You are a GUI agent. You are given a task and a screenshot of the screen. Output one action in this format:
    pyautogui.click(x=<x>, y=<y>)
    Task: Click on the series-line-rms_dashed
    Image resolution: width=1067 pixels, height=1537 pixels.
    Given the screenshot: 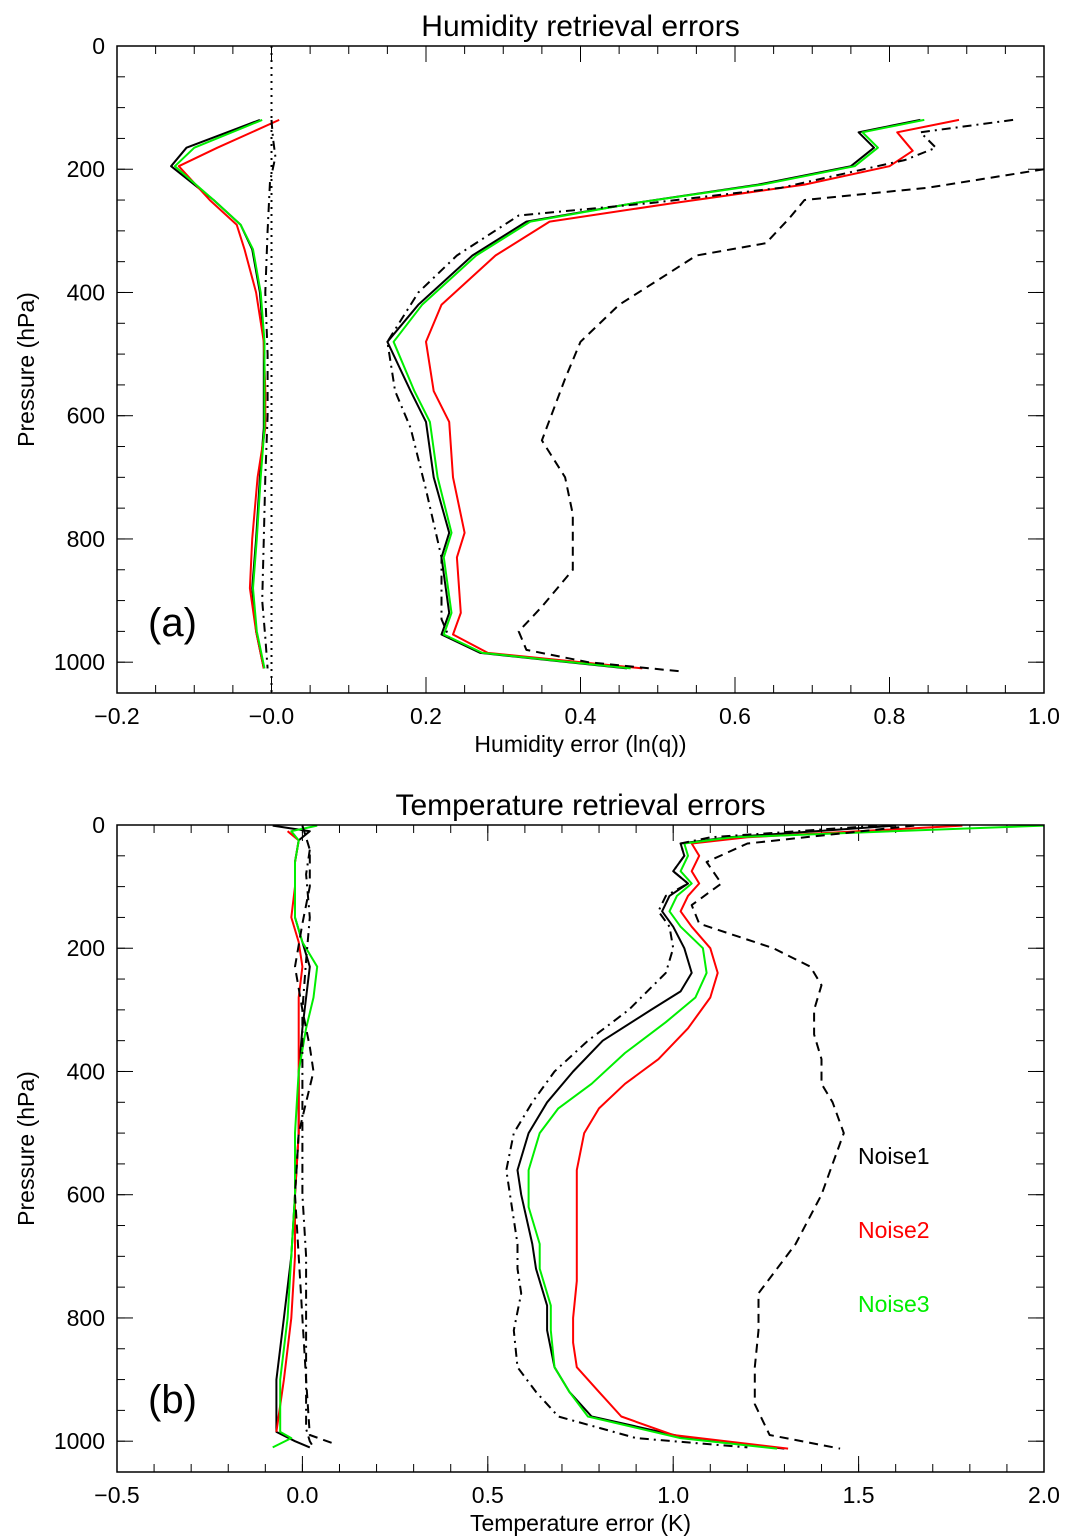 What is the action you would take?
    pyautogui.click(x=802, y=1137)
    